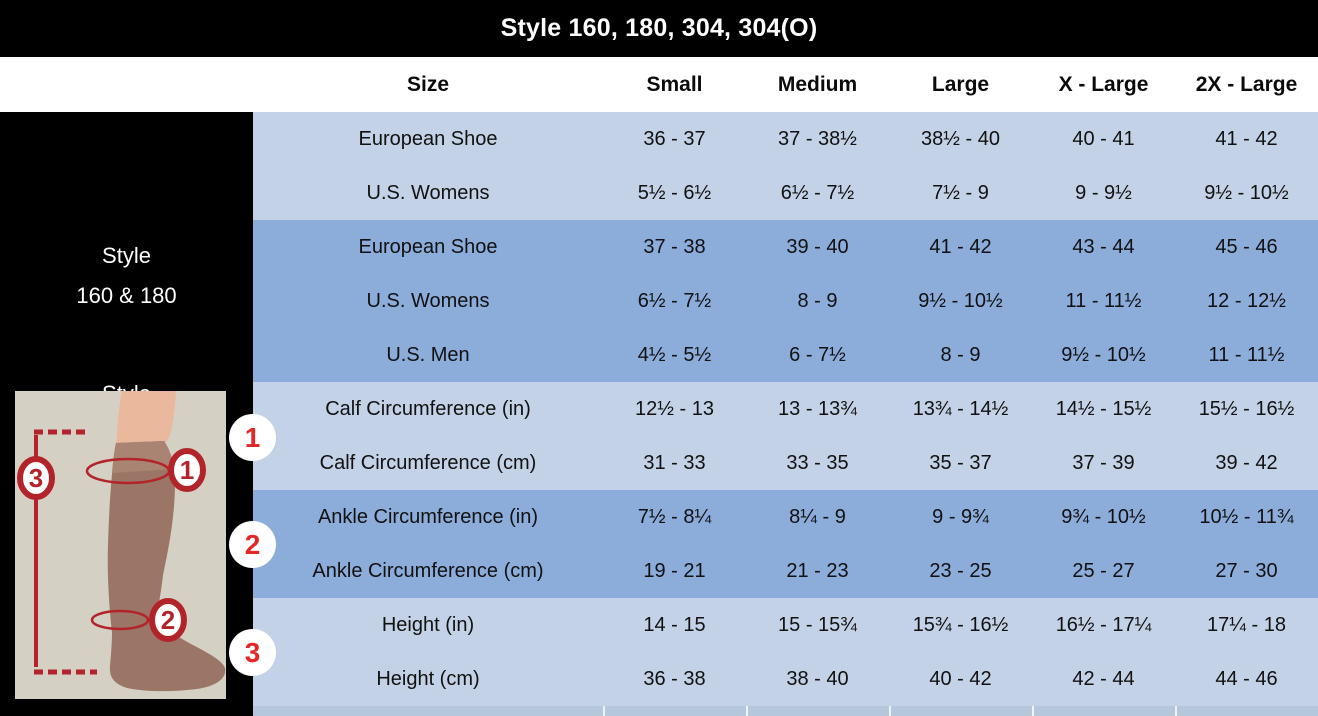  I want to click on cell-large: 9½ - 10½, so click(960, 300).